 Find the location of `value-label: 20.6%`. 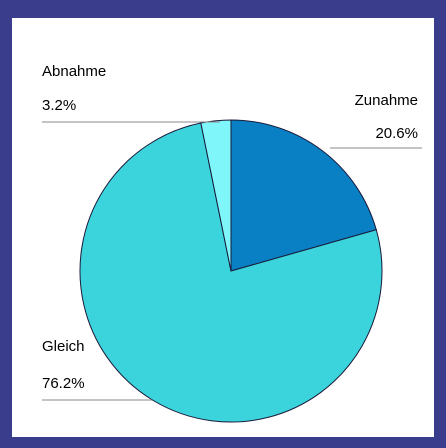

value-label: 20.6% is located at coordinates (396, 133).